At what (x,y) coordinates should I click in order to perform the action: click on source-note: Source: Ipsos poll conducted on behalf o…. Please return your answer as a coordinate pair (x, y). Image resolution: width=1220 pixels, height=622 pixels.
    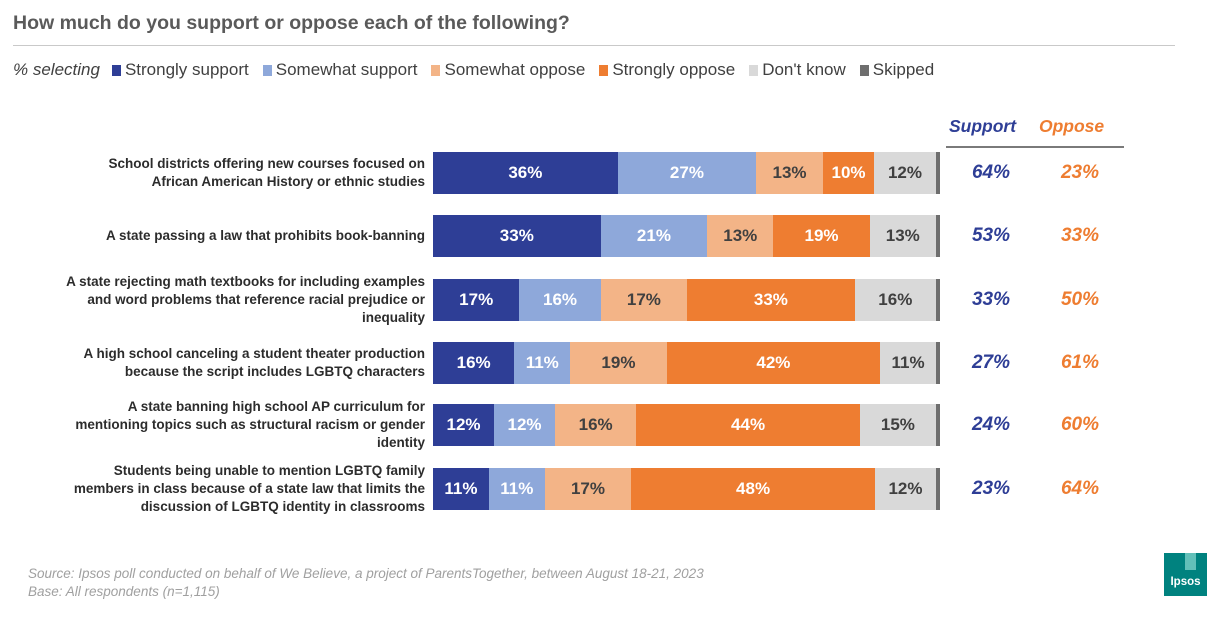
    Looking at the image, I should click on (366, 583).